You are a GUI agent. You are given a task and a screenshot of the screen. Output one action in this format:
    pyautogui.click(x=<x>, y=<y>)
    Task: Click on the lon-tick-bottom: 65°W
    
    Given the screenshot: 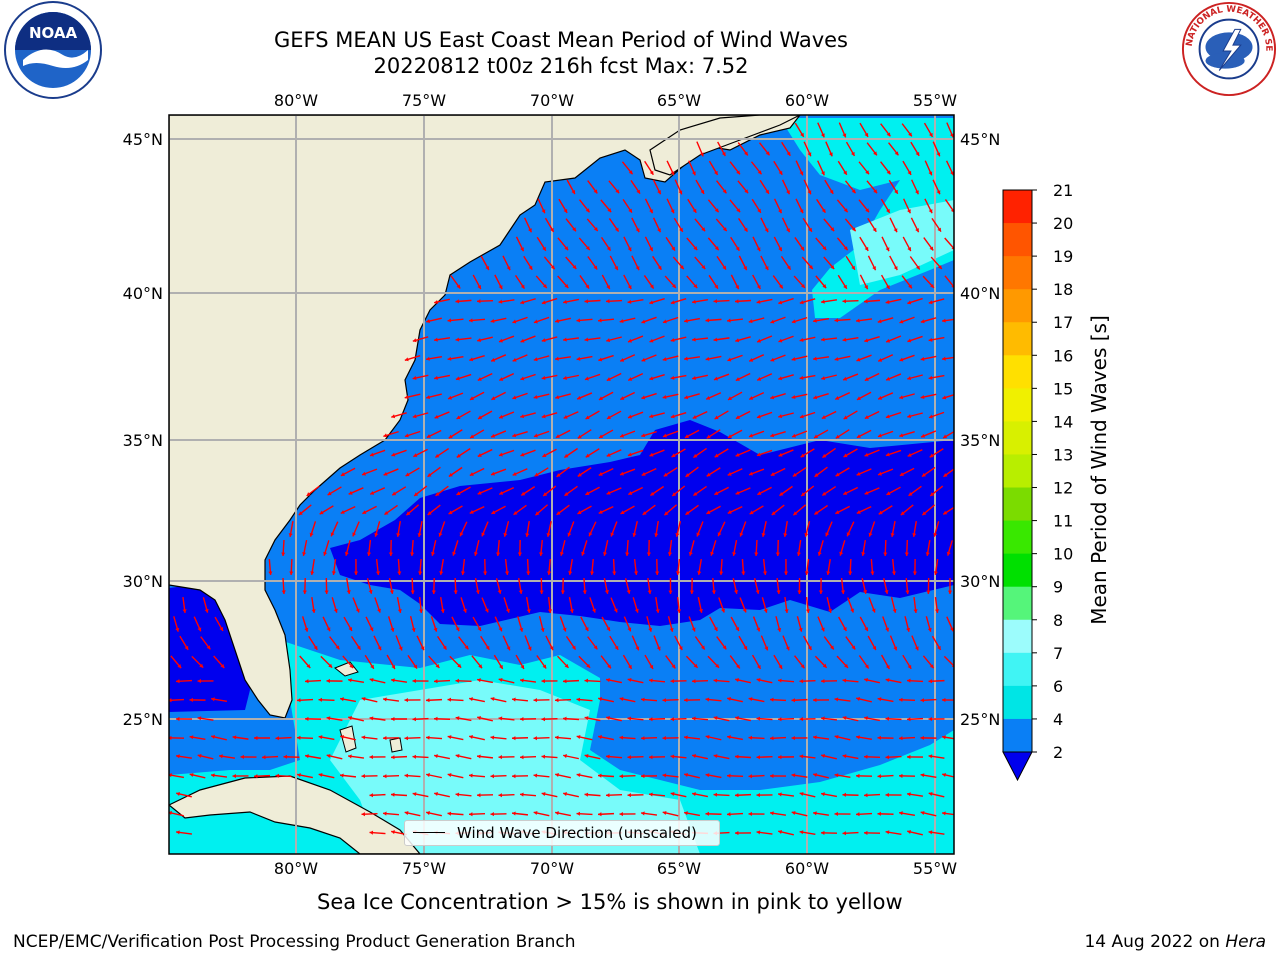 What is the action you would take?
    pyautogui.click(x=679, y=868)
    